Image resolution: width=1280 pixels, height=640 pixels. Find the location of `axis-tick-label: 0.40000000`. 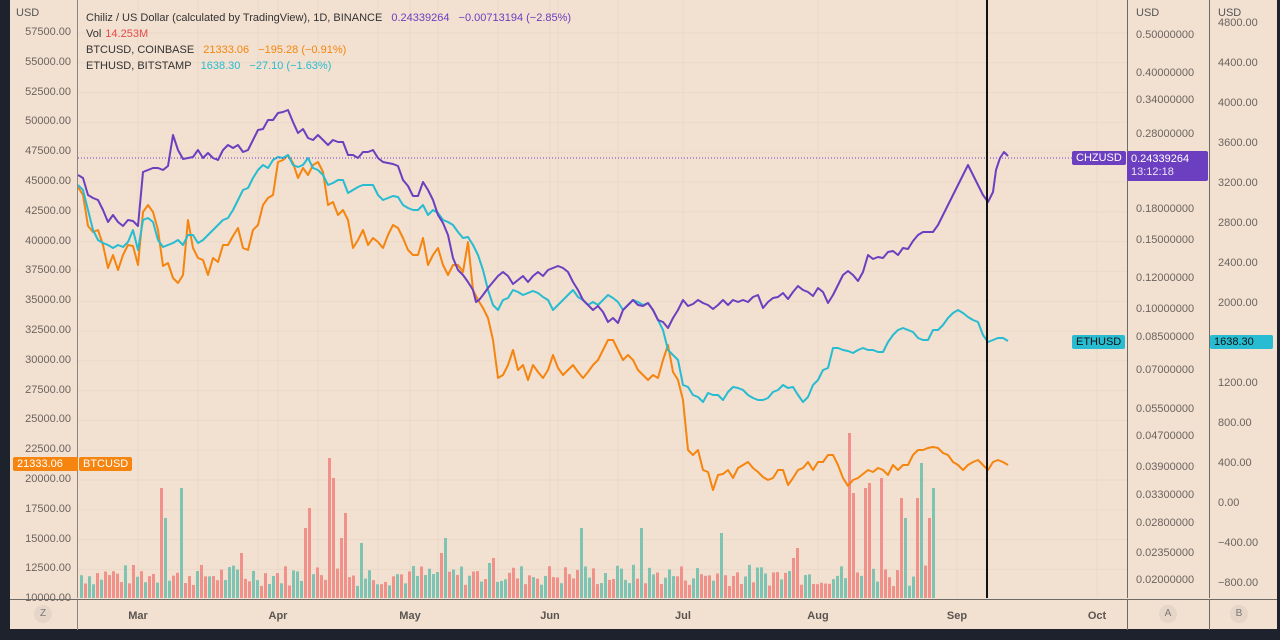

axis-tick-label: 0.40000000 is located at coordinates (1165, 73).